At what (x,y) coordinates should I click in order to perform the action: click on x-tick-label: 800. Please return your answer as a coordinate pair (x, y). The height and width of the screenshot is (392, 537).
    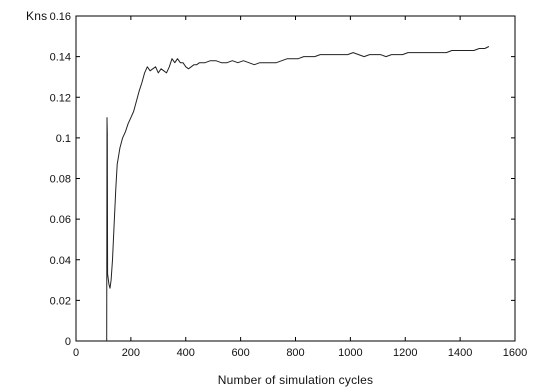
    Looking at the image, I should click on (295, 353).